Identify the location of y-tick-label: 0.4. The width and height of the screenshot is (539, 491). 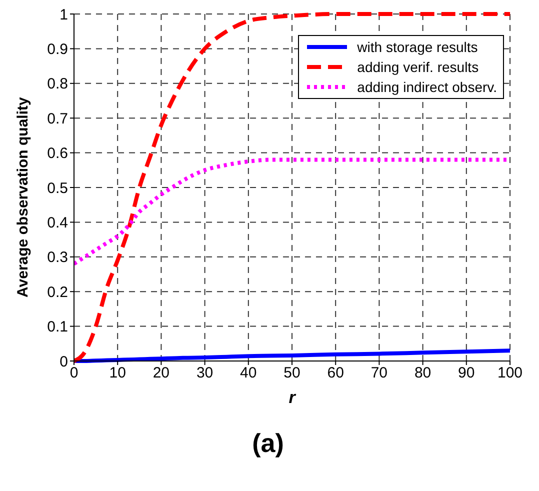
(57, 223).